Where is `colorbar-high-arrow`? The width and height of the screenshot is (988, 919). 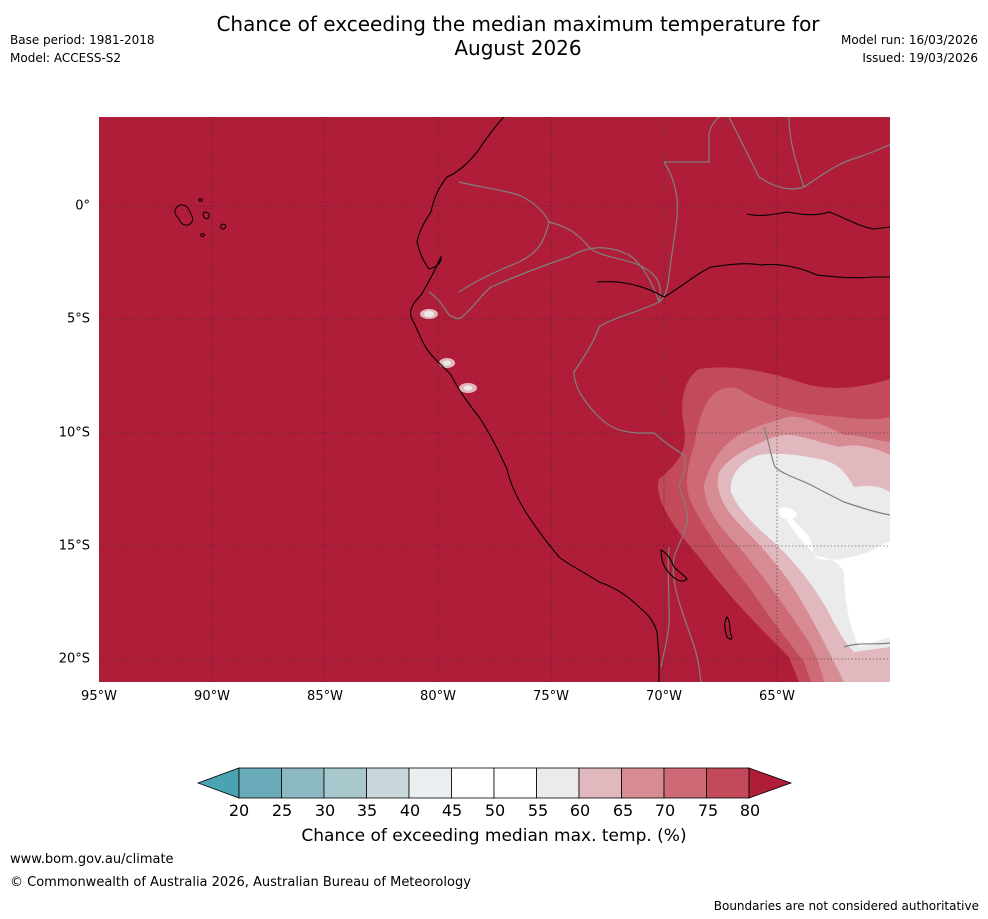
colorbar-high-arrow is located at coordinates (770, 783).